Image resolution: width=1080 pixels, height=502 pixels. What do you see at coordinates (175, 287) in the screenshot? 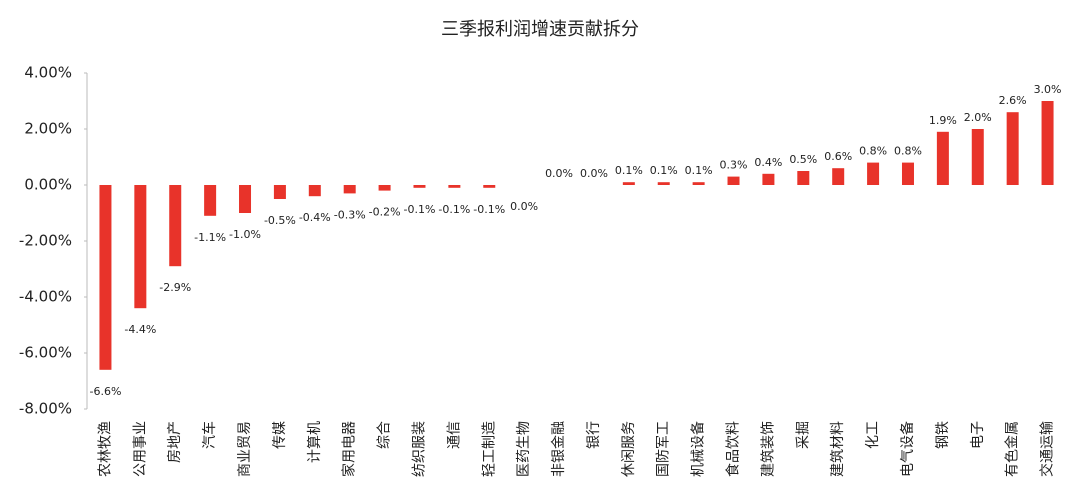
I see `value-label: -2.9%` at bounding box center [175, 287].